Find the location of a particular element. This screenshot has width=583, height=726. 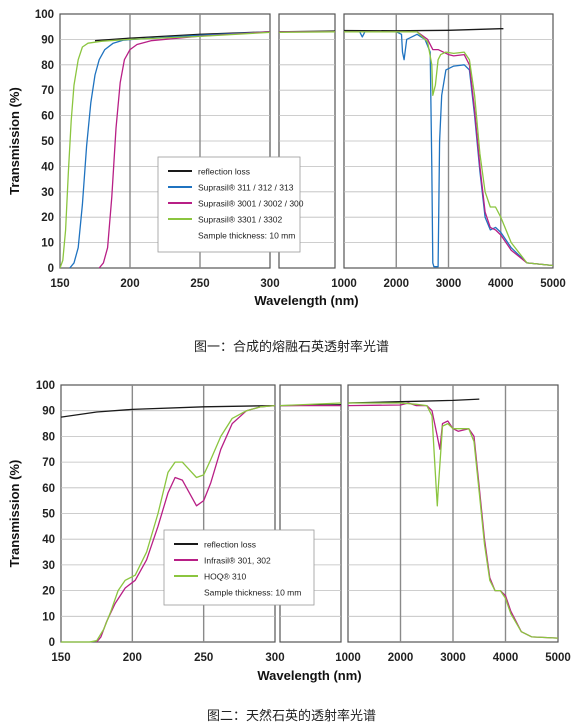

legend-label: Suprasil® 3301 / 3302 is located at coordinates (240, 220).